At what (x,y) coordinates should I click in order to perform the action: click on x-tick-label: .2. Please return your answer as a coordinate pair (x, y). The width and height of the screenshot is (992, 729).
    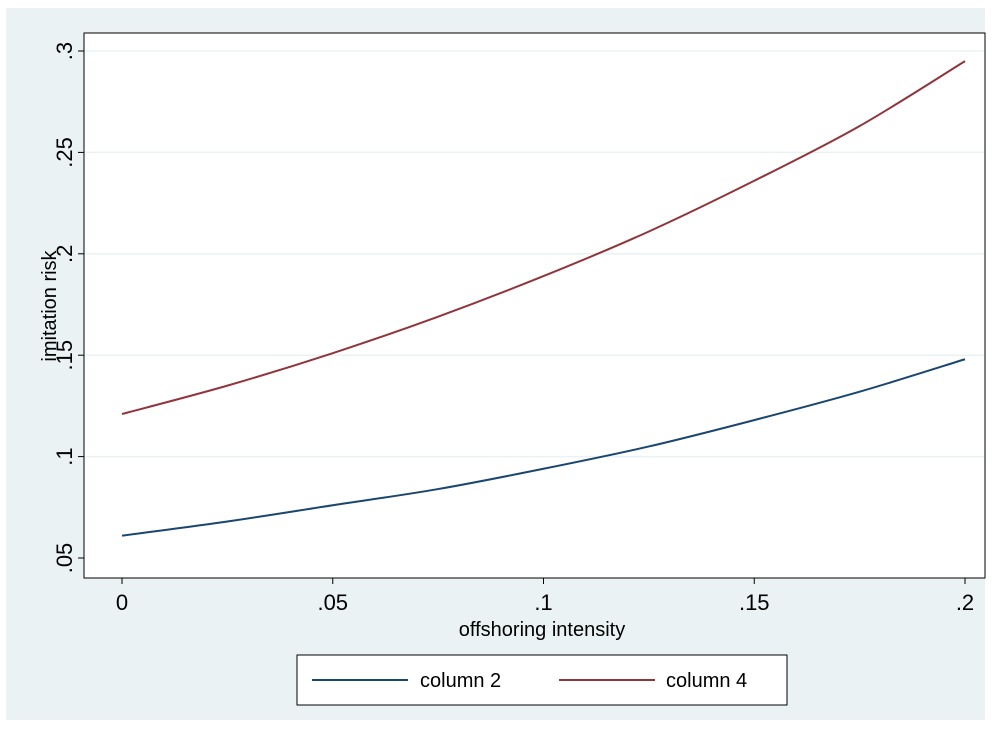
    Looking at the image, I should click on (965, 602).